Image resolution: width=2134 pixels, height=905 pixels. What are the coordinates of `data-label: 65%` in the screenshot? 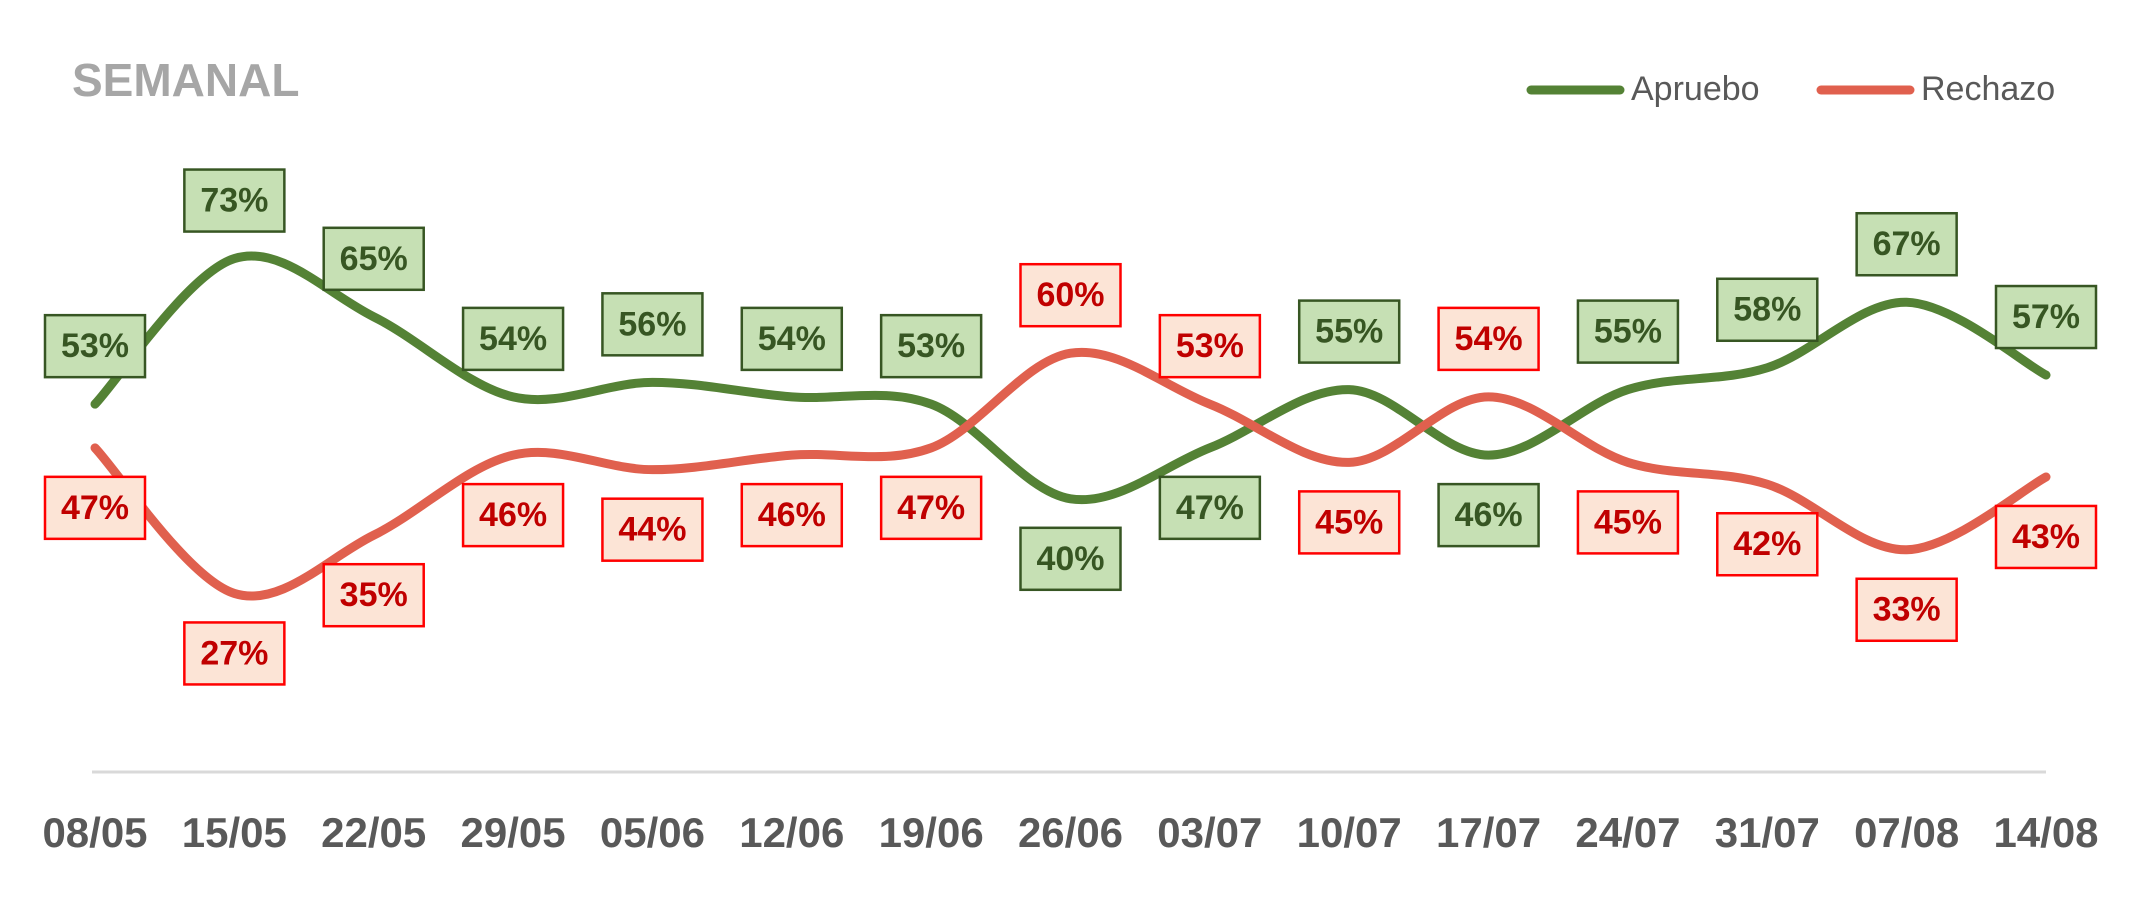 It's located at (373, 259).